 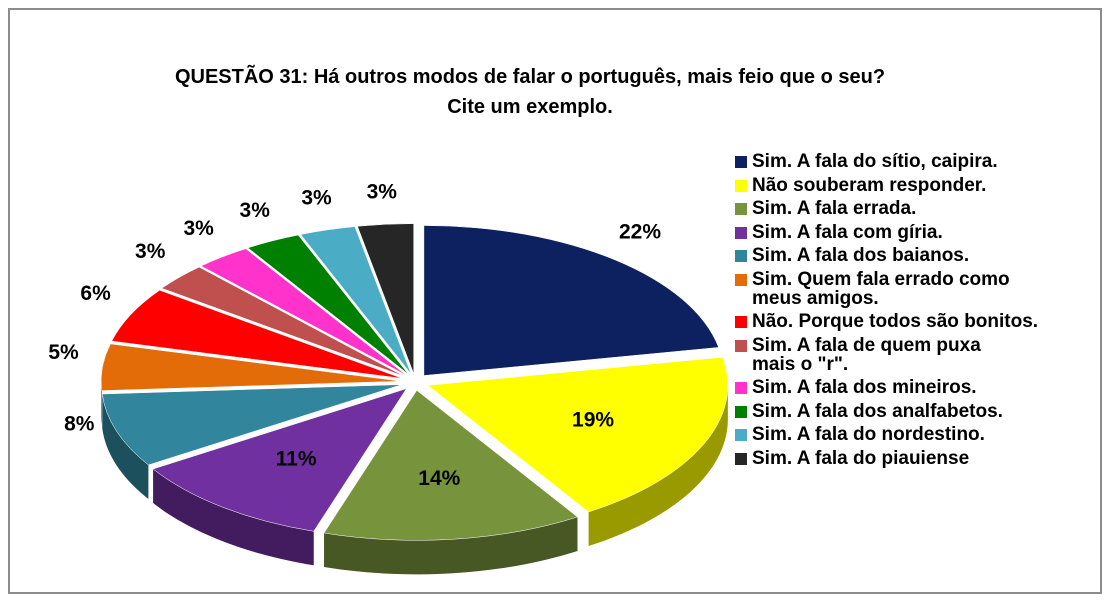 What do you see at coordinates (864, 387) in the screenshot?
I see `legend-label: Sim. A fala dos mineiros.` at bounding box center [864, 387].